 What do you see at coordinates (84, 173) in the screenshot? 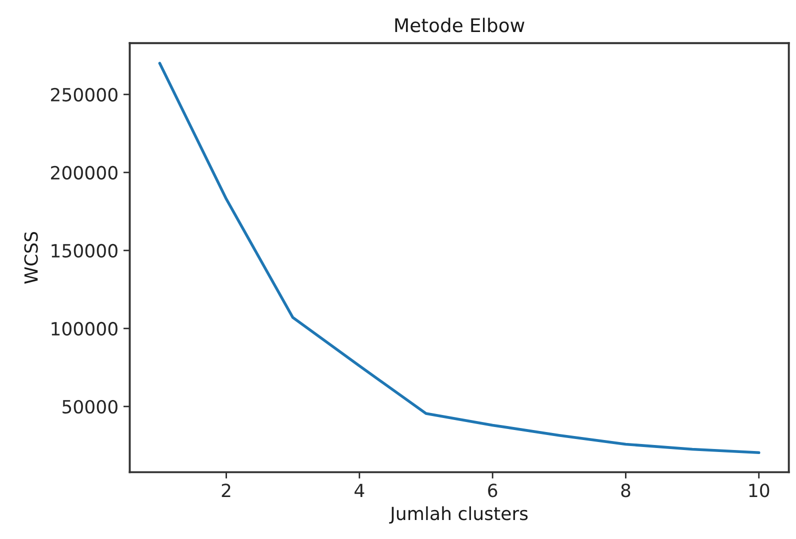
I see `y-tick-label: 200000` at bounding box center [84, 173].